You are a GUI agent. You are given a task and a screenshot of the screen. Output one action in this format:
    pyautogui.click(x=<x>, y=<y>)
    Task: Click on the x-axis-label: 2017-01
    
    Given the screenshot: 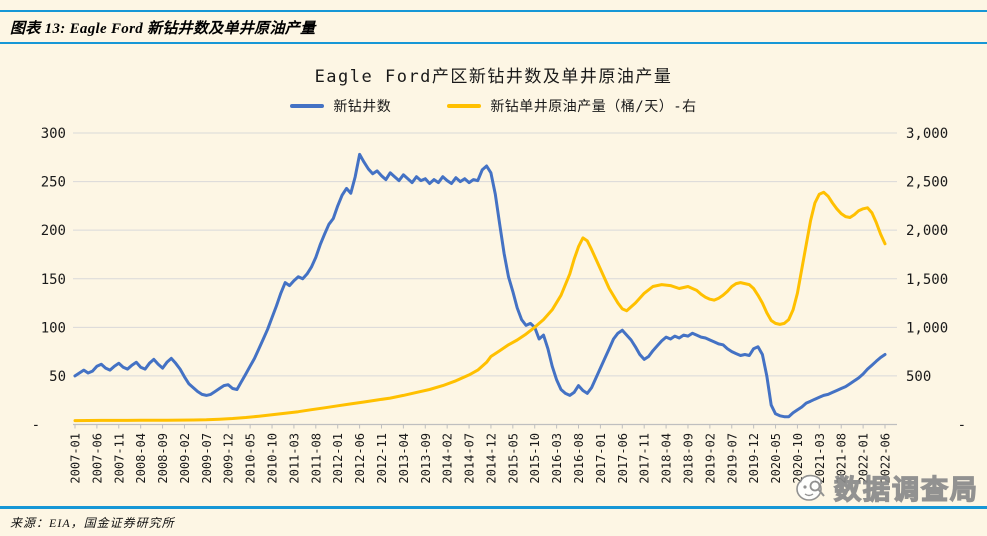 What is the action you would take?
    pyautogui.click(x=601, y=458)
    